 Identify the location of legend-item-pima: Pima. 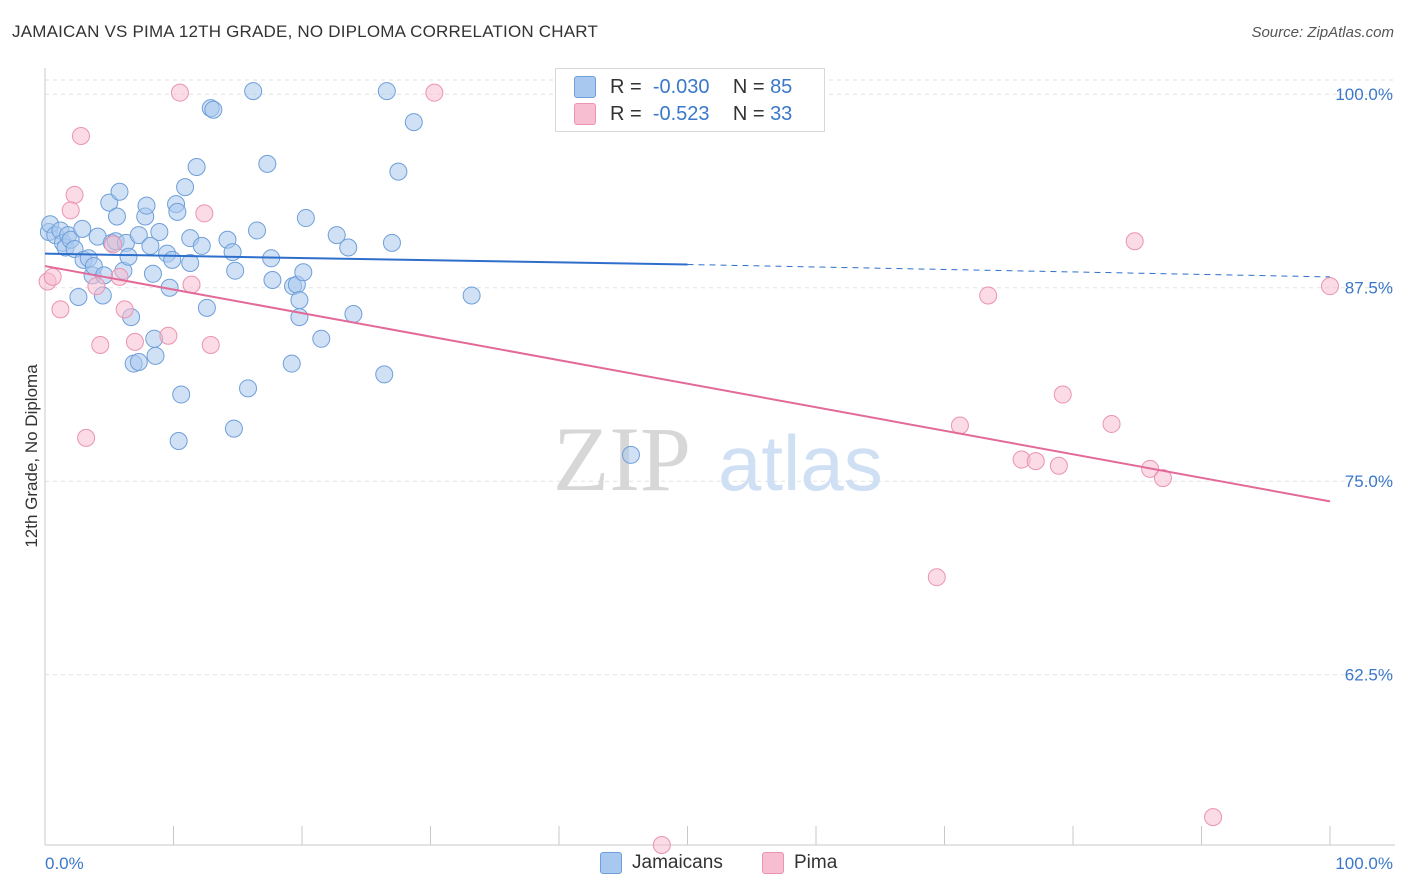
(799, 863).